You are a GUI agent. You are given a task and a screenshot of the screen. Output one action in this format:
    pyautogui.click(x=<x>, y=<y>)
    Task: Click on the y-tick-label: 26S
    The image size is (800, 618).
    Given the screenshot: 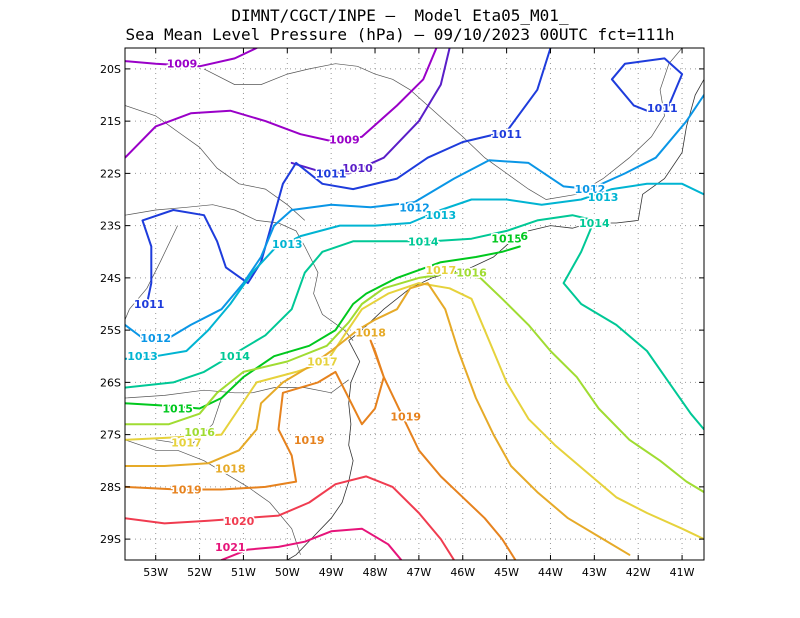 What is the action you would take?
    pyautogui.click(x=110, y=382)
    